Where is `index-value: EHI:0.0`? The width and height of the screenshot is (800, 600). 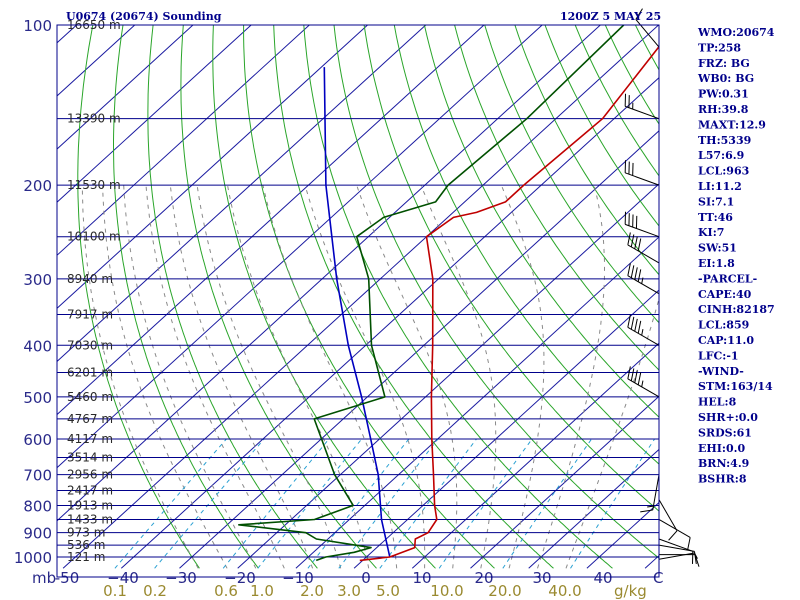
index-value: EHI:0.0 is located at coordinates (721, 448).